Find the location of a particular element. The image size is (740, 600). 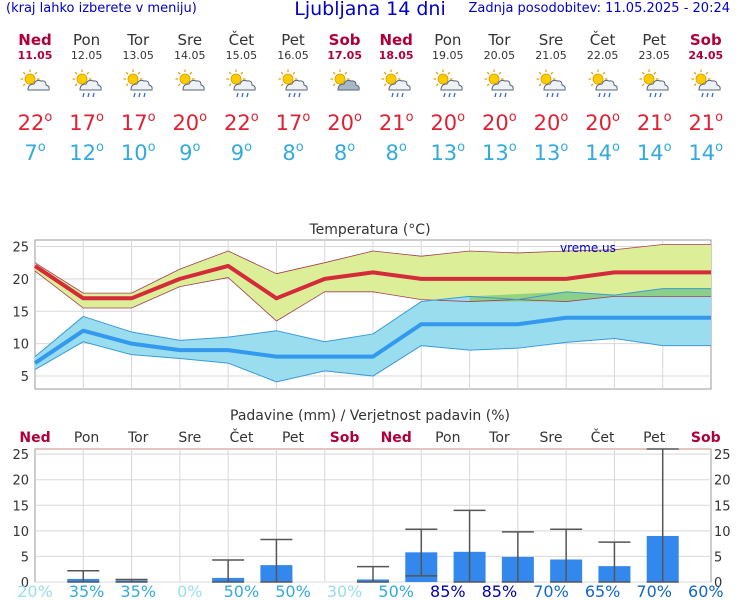

day-forecast: Ned 11.05 22o 7o is located at coordinates (35, 99).